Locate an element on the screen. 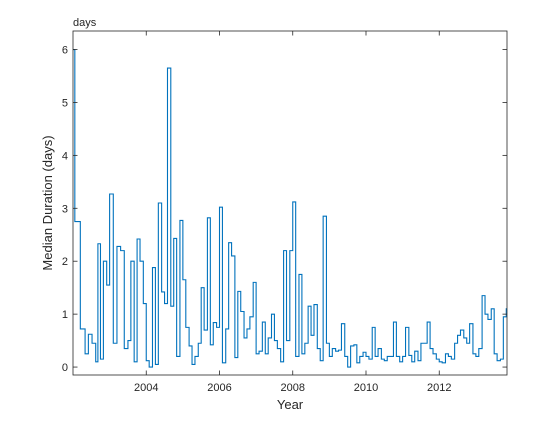  y-tick-label: 2 is located at coordinates (65, 262).